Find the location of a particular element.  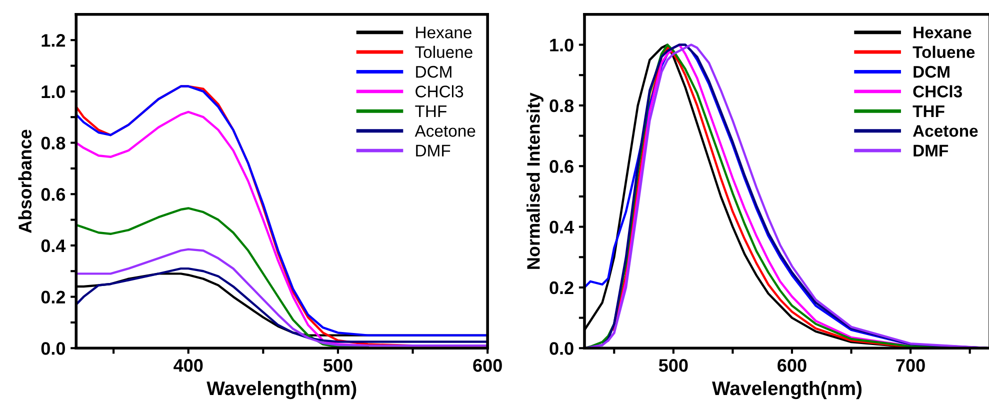

x-tick-label: 700 is located at coordinates (910, 365).